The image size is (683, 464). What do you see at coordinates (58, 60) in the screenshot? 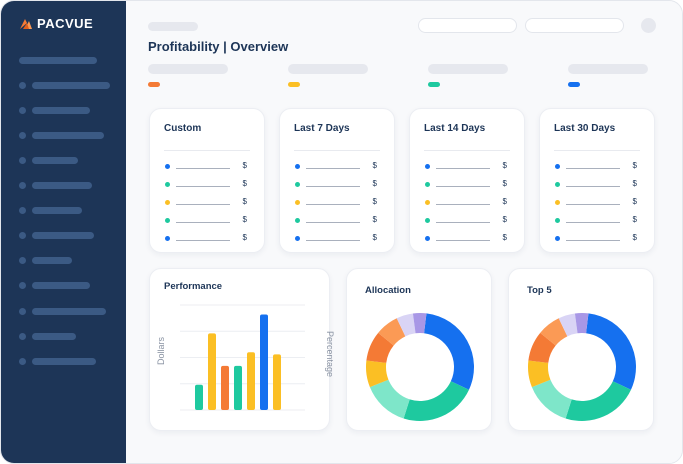
I see `sidebar-item-placeholder` at bounding box center [58, 60].